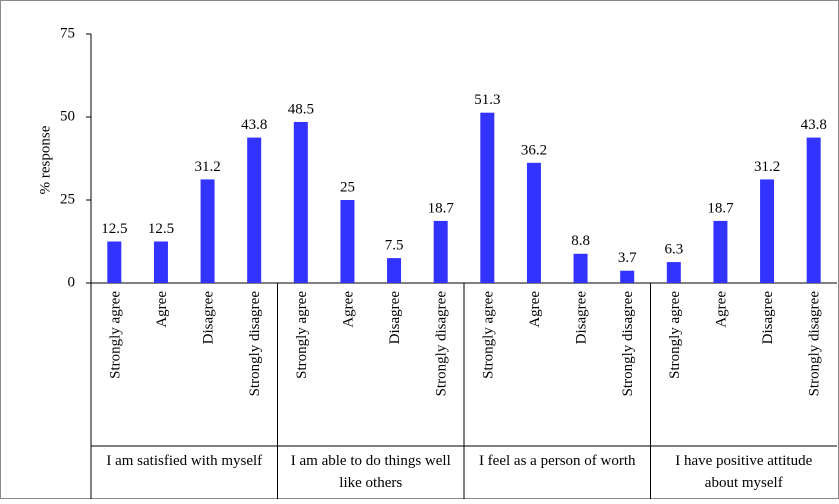  I want to click on y-axis-label: % response, so click(45, 159).